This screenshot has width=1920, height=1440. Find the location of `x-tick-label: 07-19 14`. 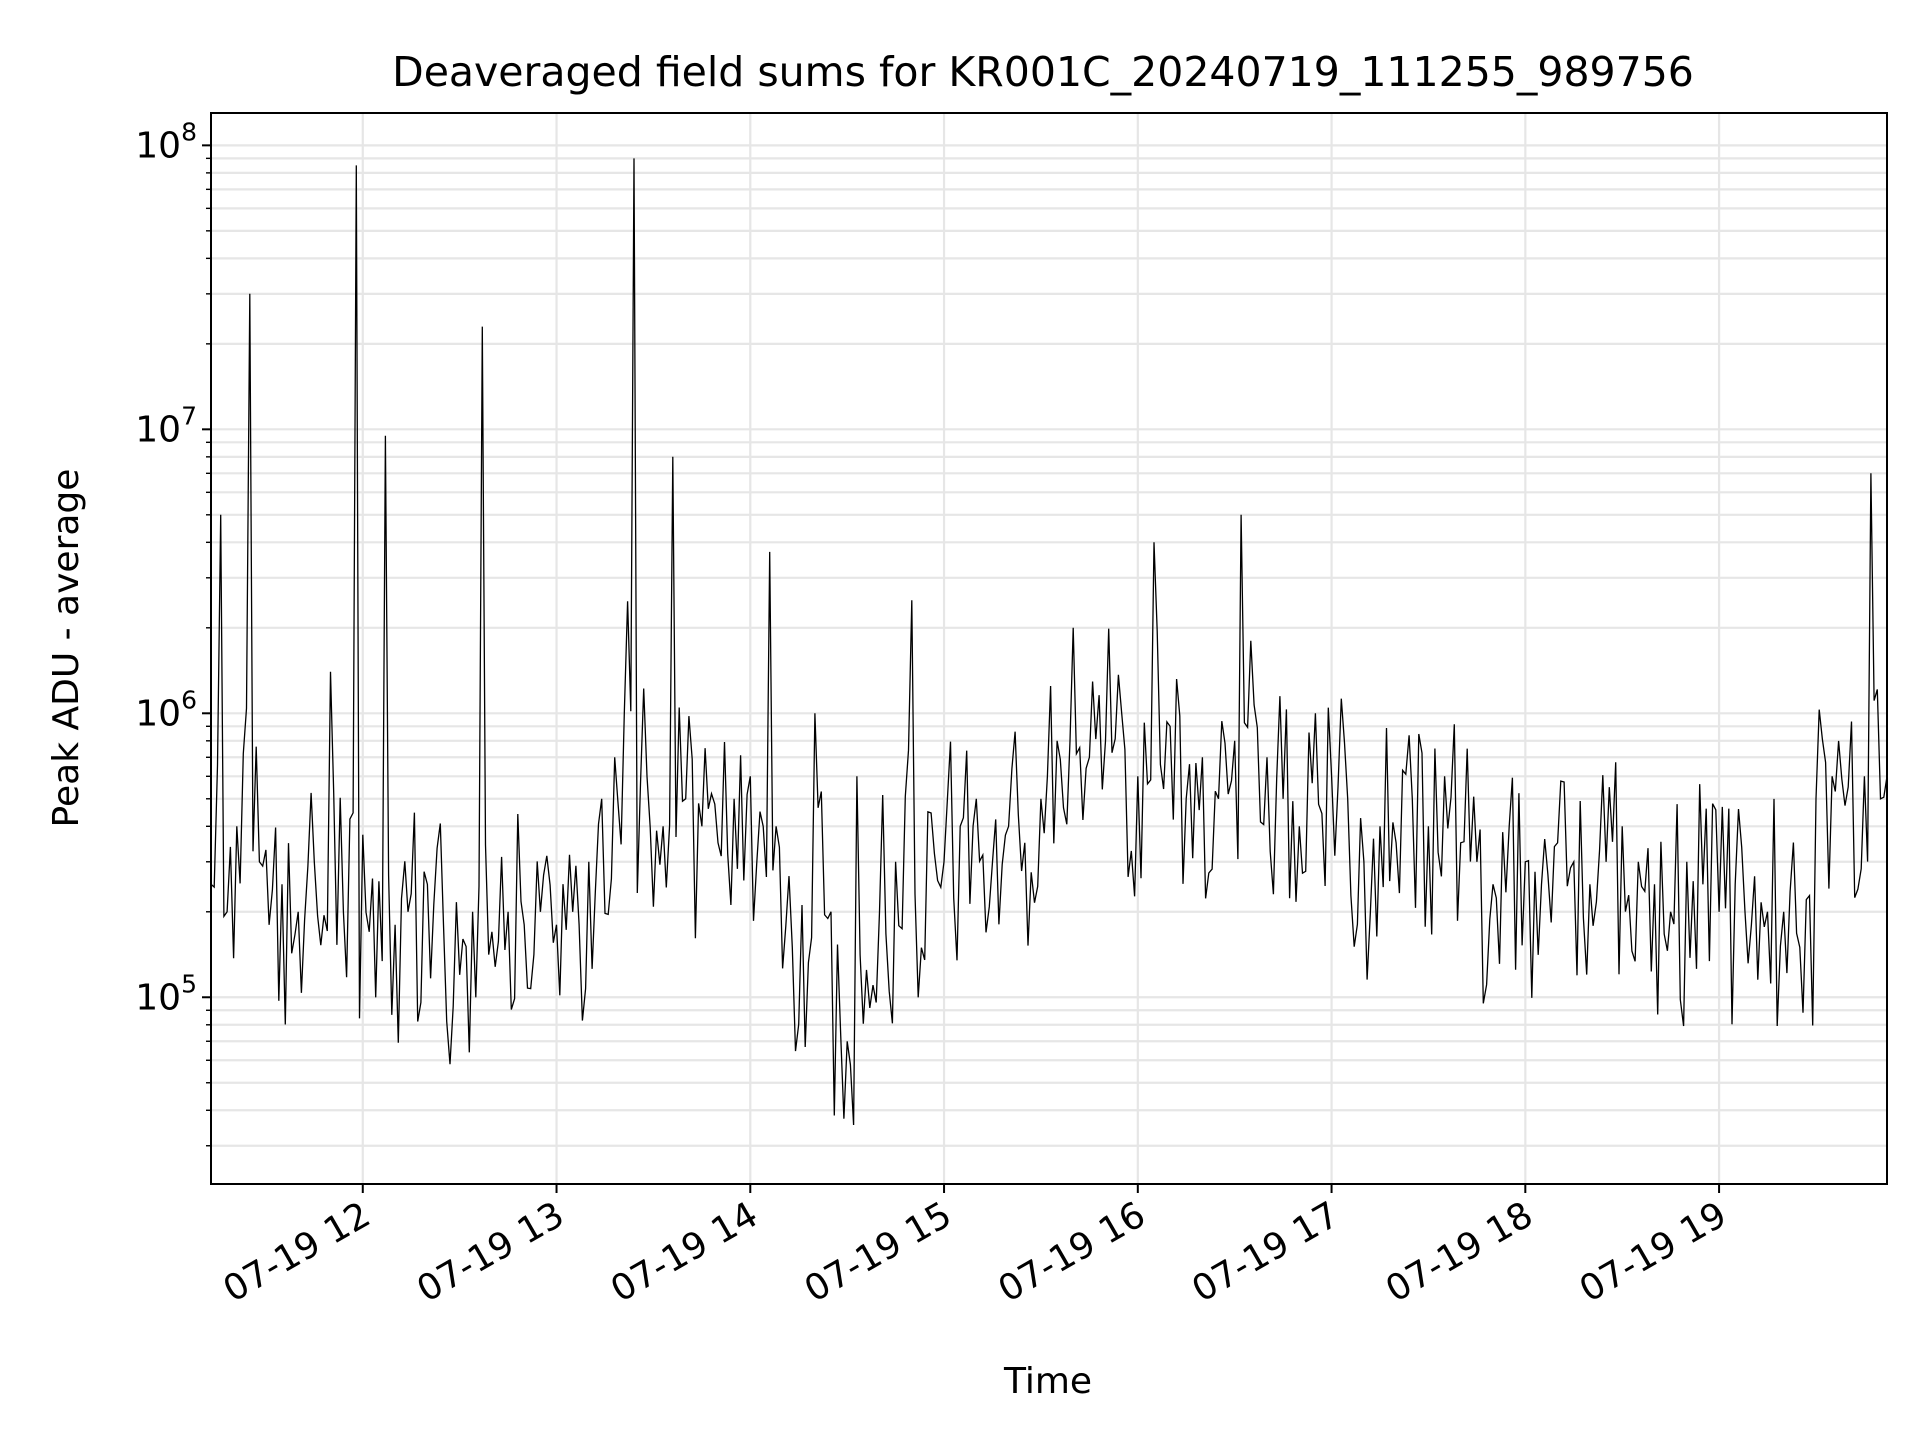

x-tick-label: 07-19 14 is located at coordinates (684, 1252).